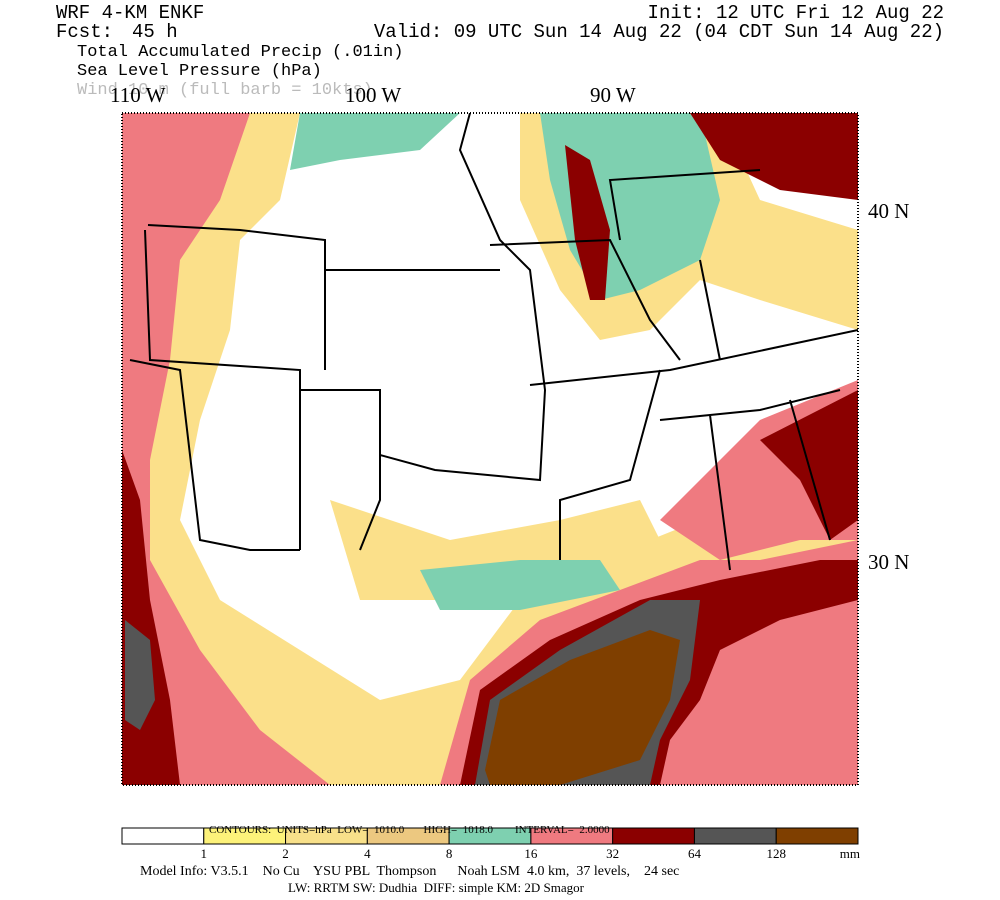 This screenshot has height=900, width=1000. I want to click on contour-label: CONTOURS:, so click(240, 830).